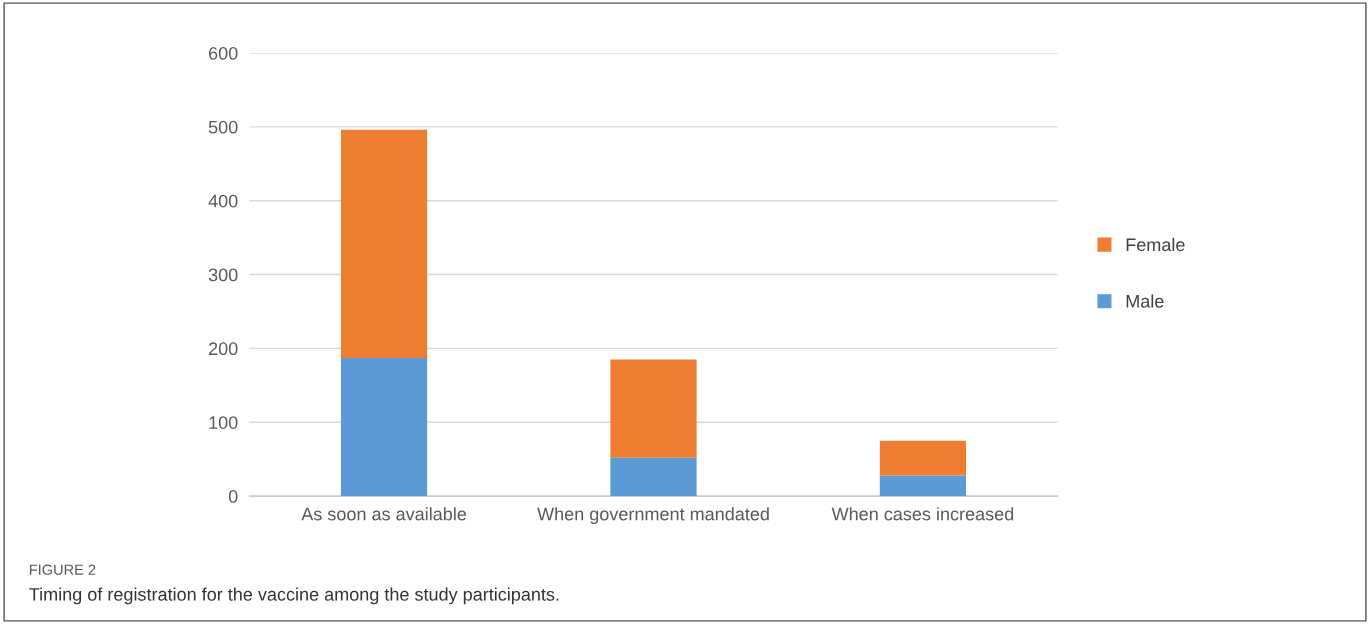 The image size is (1370, 624). What do you see at coordinates (223, 422) in the screenshot?
I see `y-tick-label: 100` at bounding box center [223, 422].